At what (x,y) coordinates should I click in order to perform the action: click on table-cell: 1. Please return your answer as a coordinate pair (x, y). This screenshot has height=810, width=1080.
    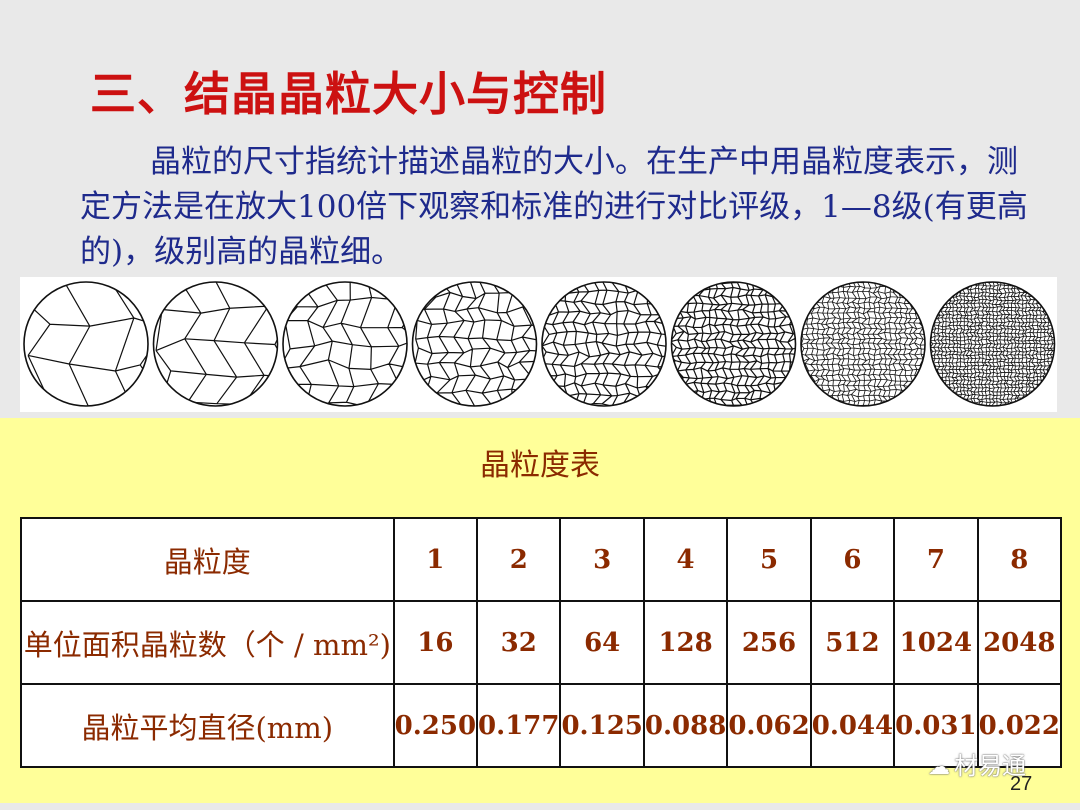
    Looking at the image, I should click on (435, 559).